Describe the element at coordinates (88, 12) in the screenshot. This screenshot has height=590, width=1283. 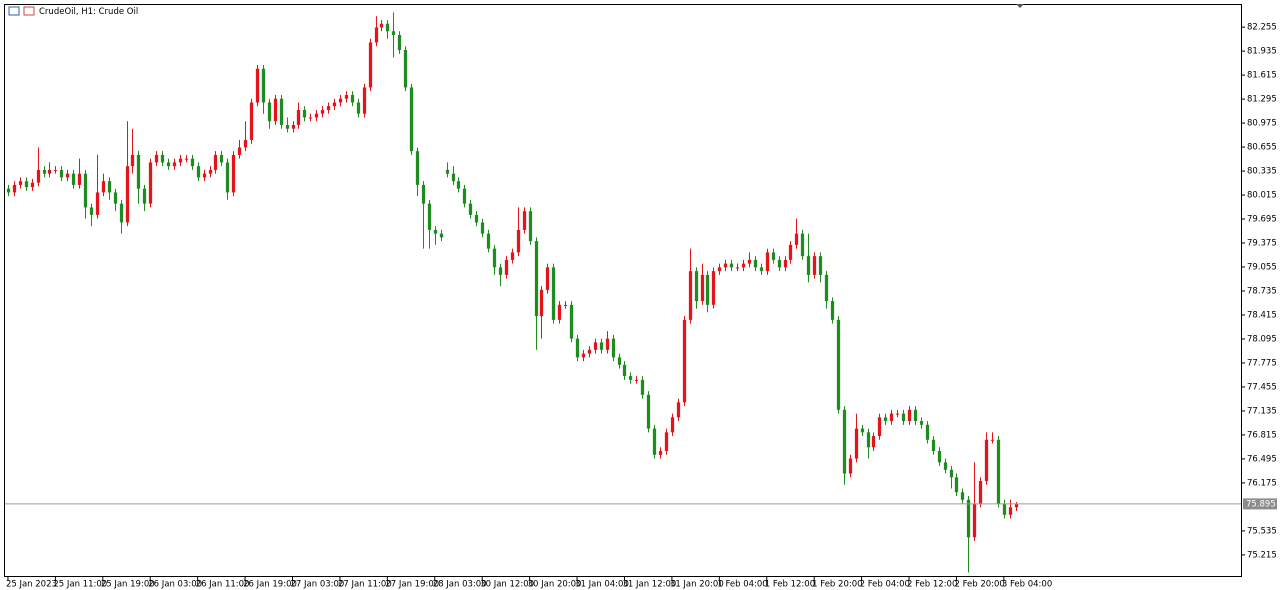
I see `chart-title: CrudeOil, H1: Crude Oil` at that location.